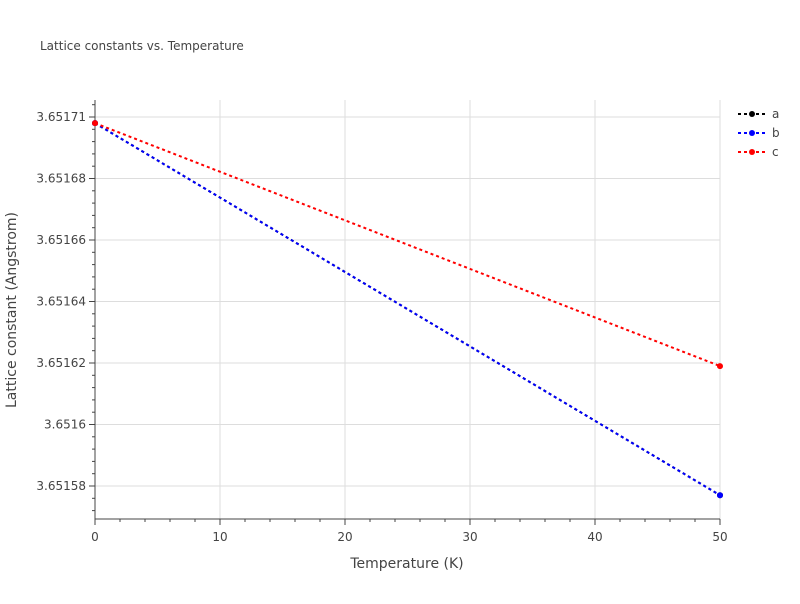  Describe the element at coordinates (61, 179) in the screenshot. I see `y-tick-label: 3.65168` at that location.